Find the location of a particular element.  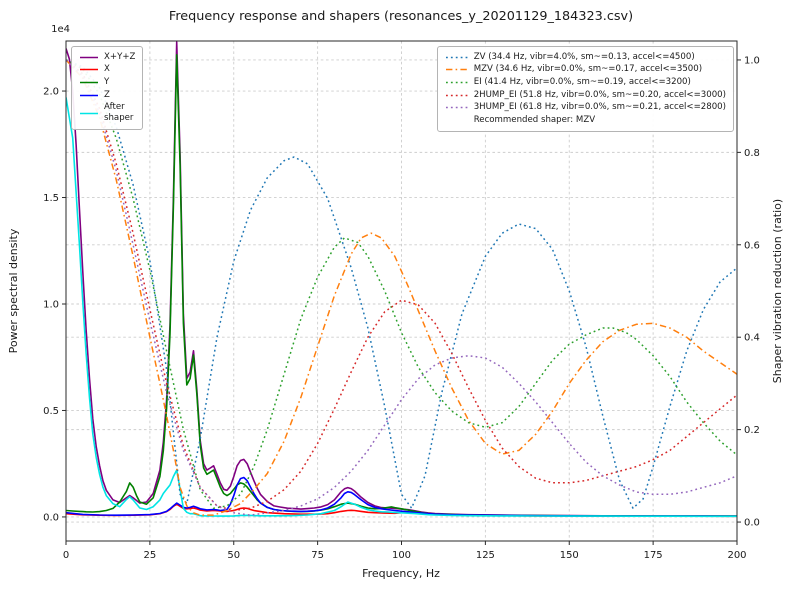

legend-psd: X+Y+Z X Y Z After shaper is located at coordinates (107, 88).